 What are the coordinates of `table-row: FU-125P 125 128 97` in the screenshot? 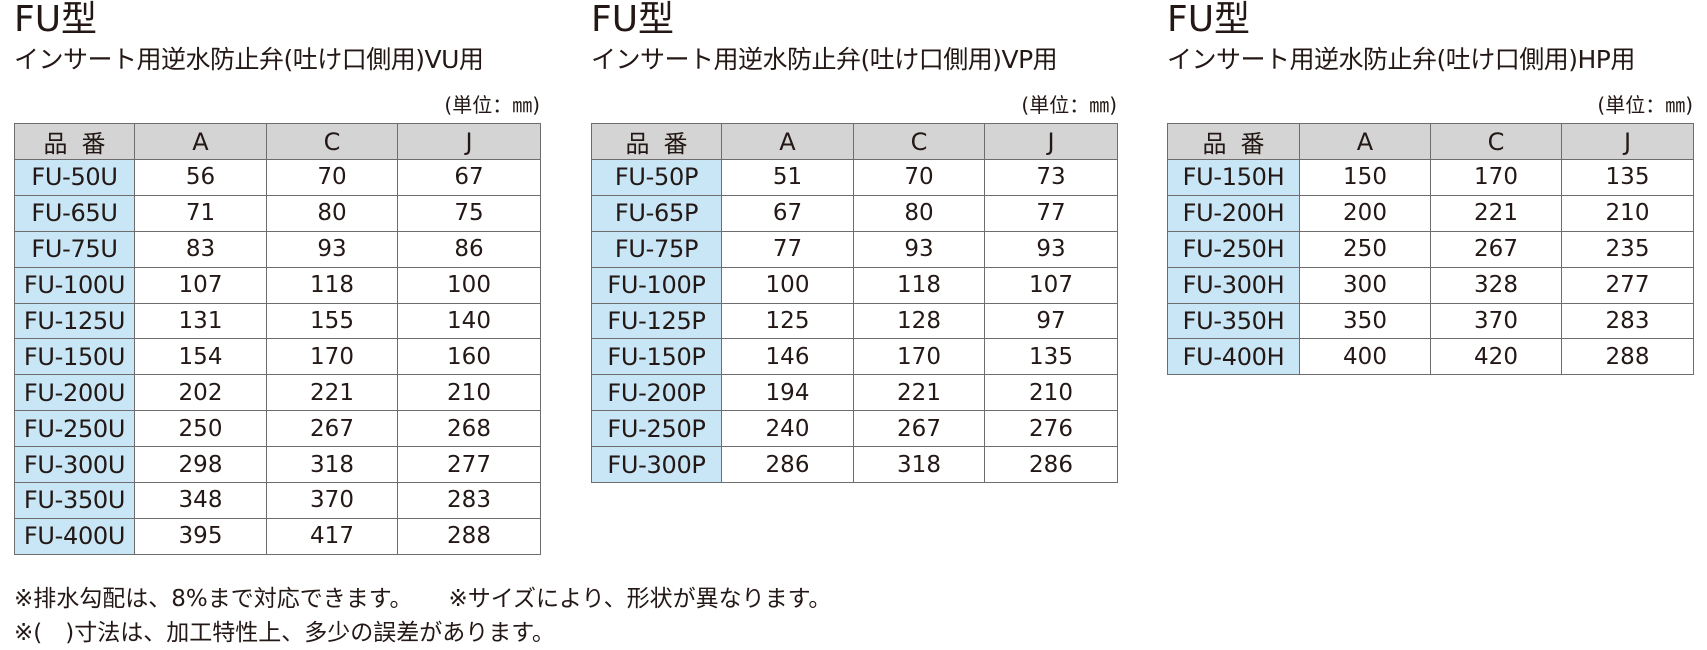 It's located at (854, 321).